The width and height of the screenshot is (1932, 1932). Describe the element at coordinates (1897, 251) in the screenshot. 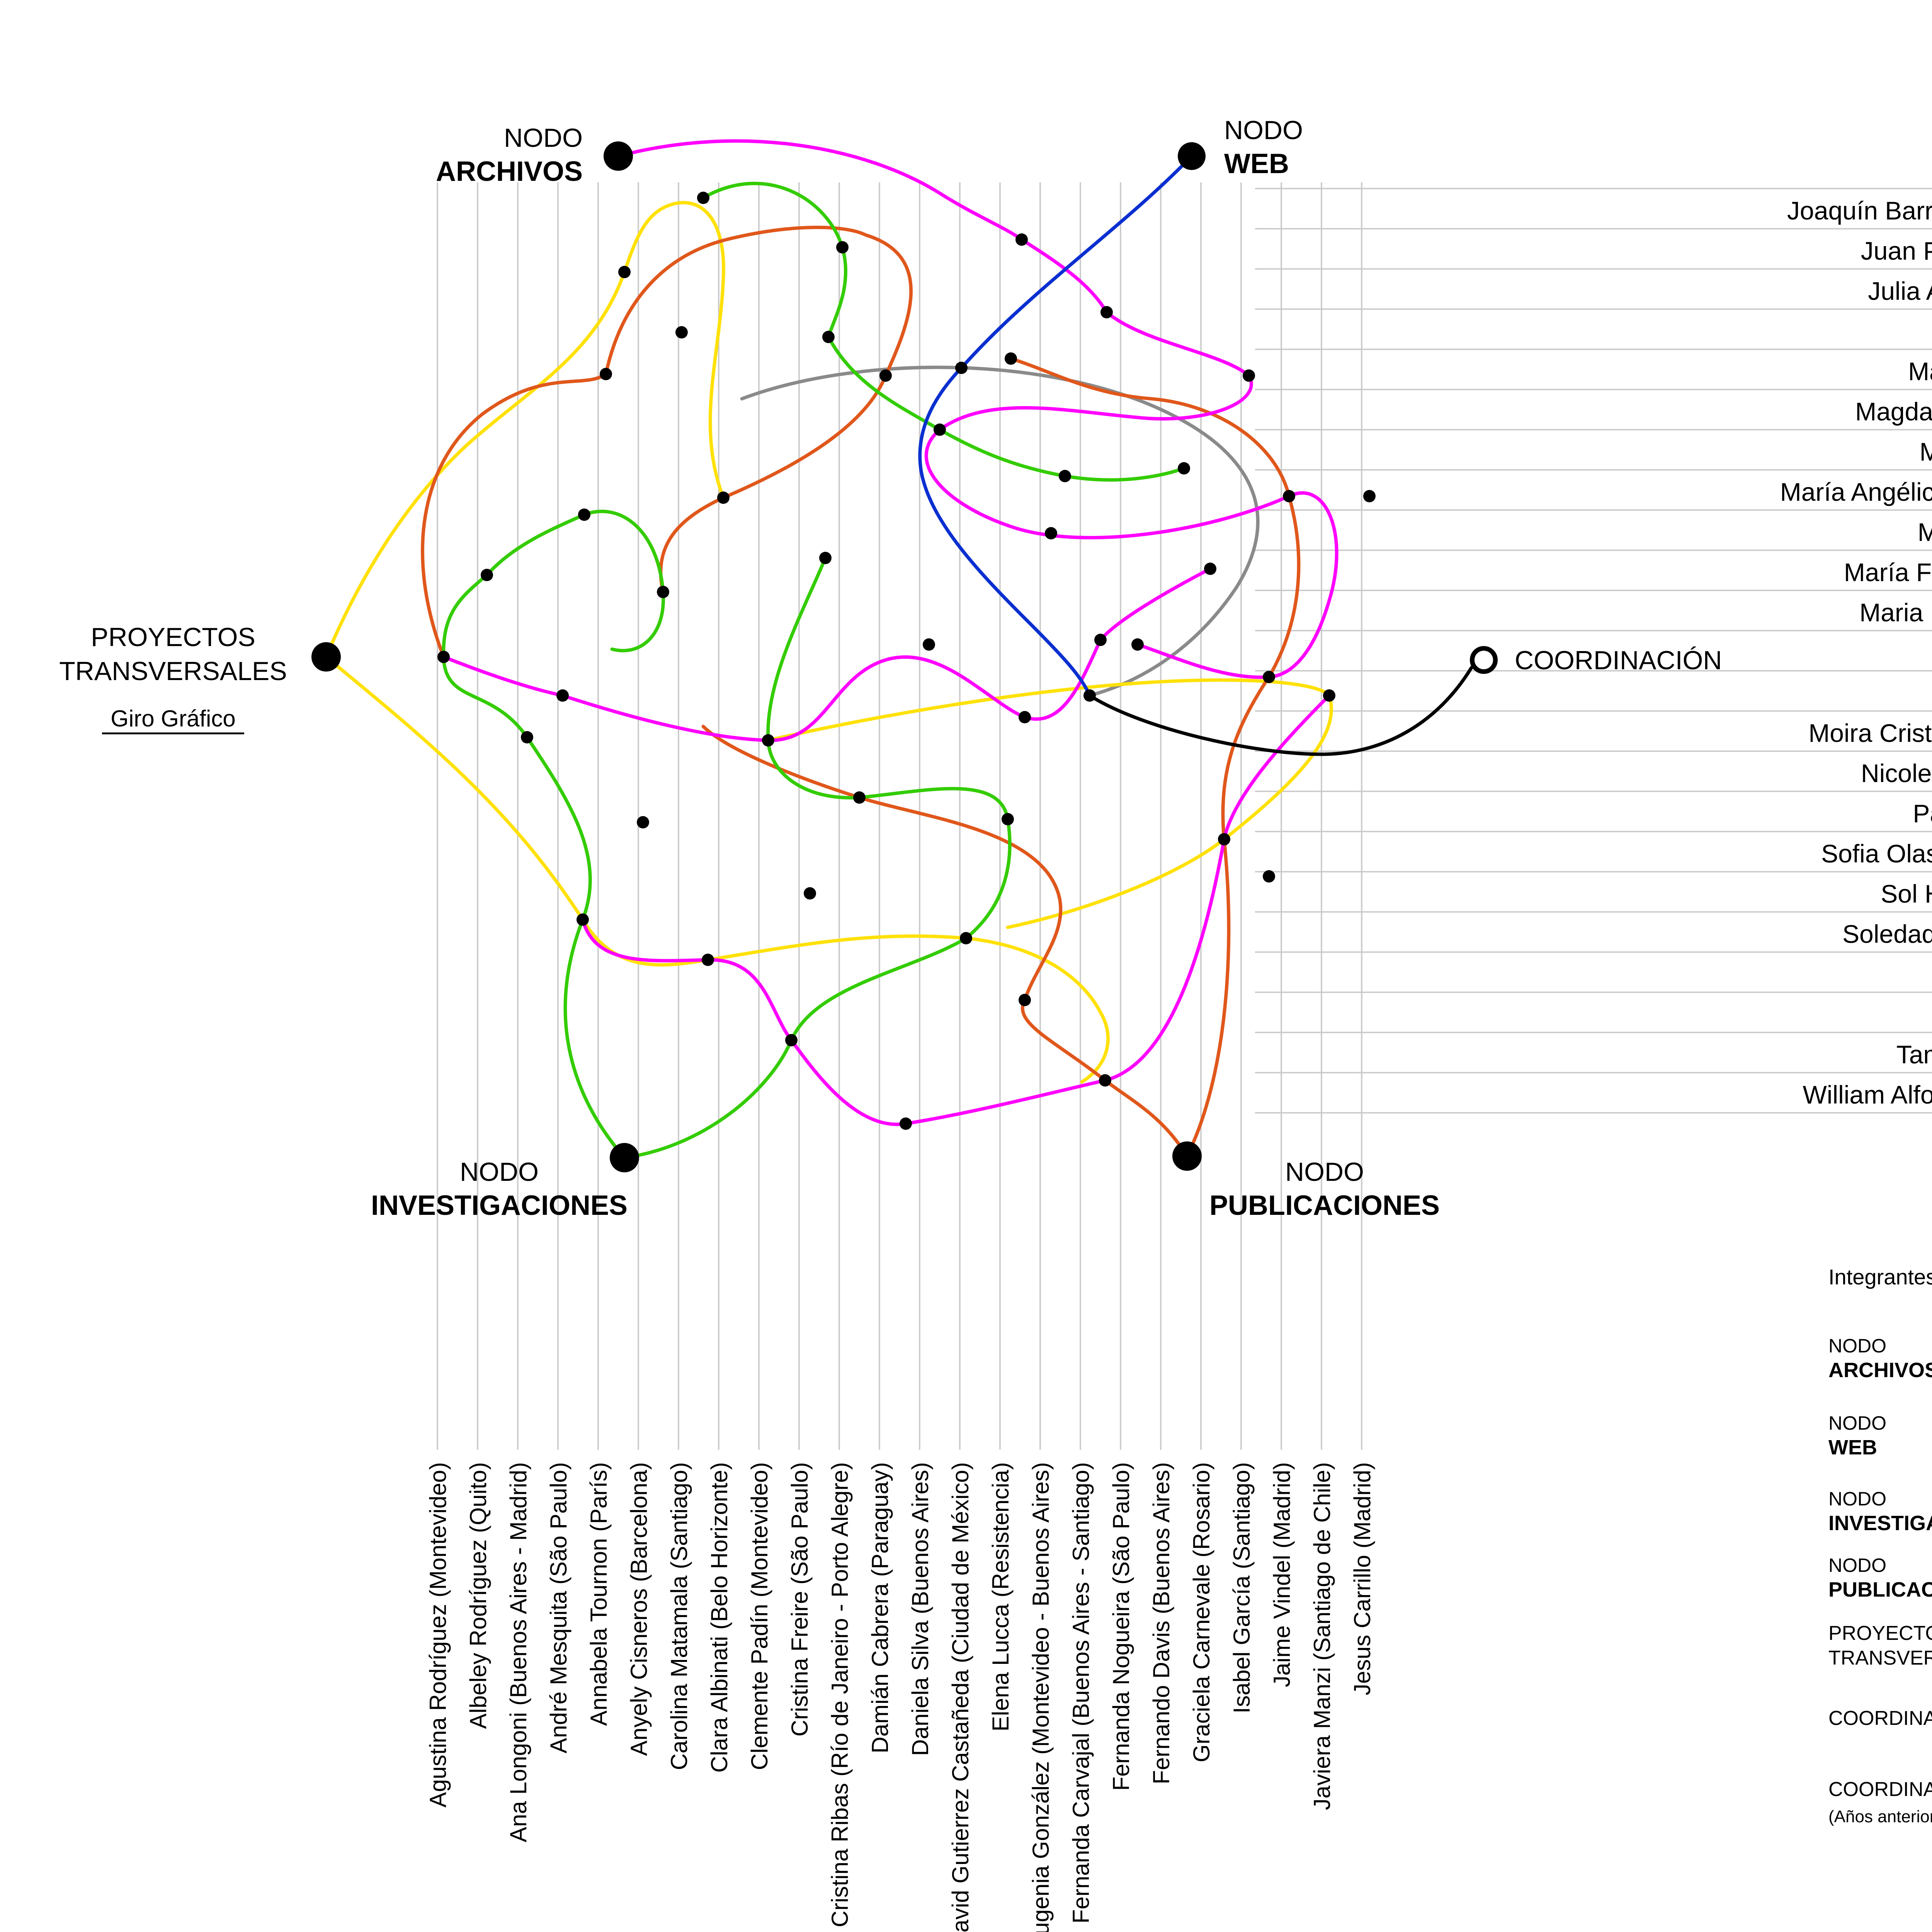

I see `member-name-right: Juan Pablo Pérez (Buenos Aires)` at that location.